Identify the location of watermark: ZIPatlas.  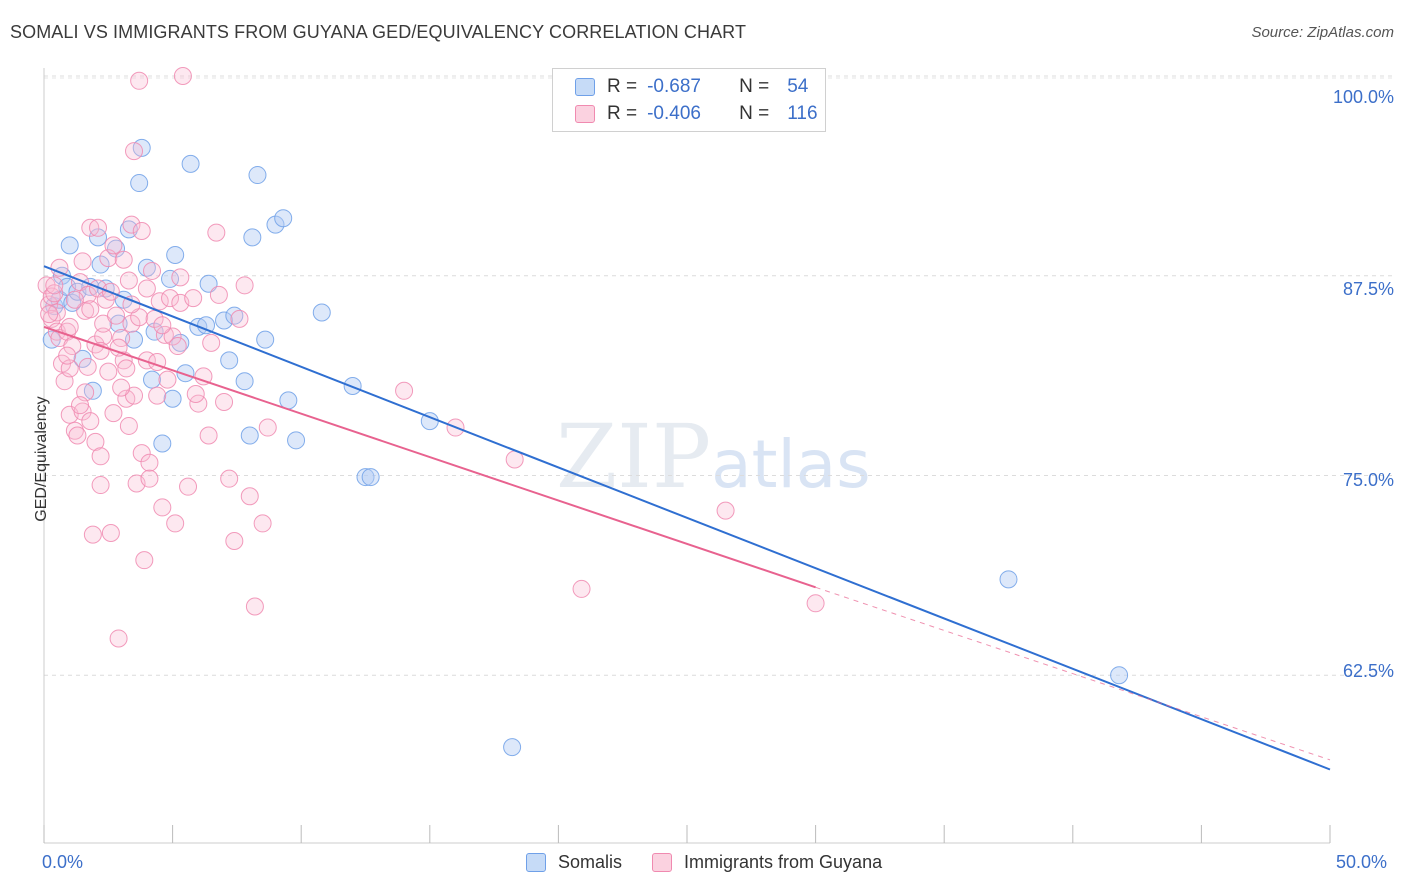
(713, 456).